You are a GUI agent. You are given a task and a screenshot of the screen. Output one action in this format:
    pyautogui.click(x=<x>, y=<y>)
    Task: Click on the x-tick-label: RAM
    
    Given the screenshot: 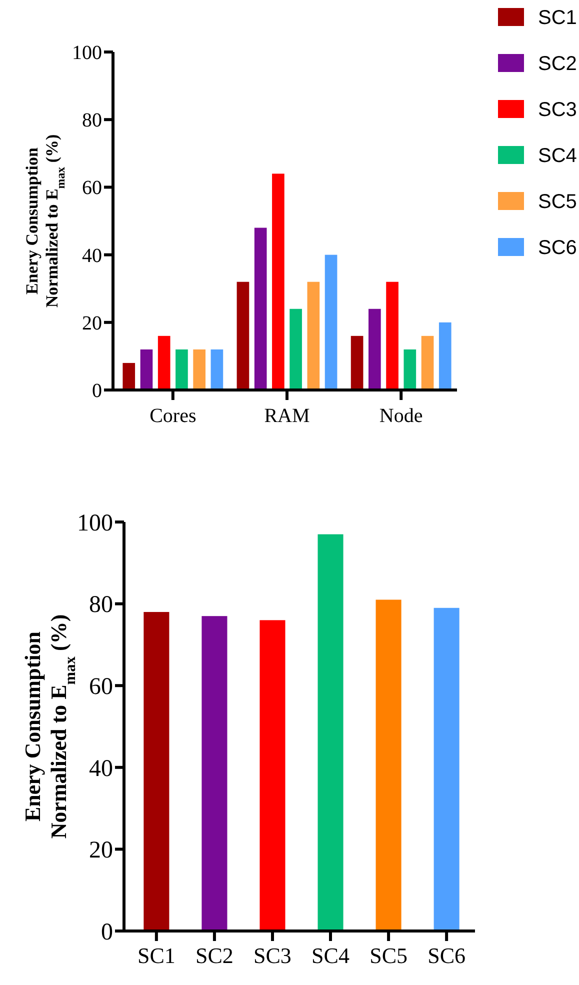 What is the action you would take?
    pyautogui.click(x=287, y=416)
    